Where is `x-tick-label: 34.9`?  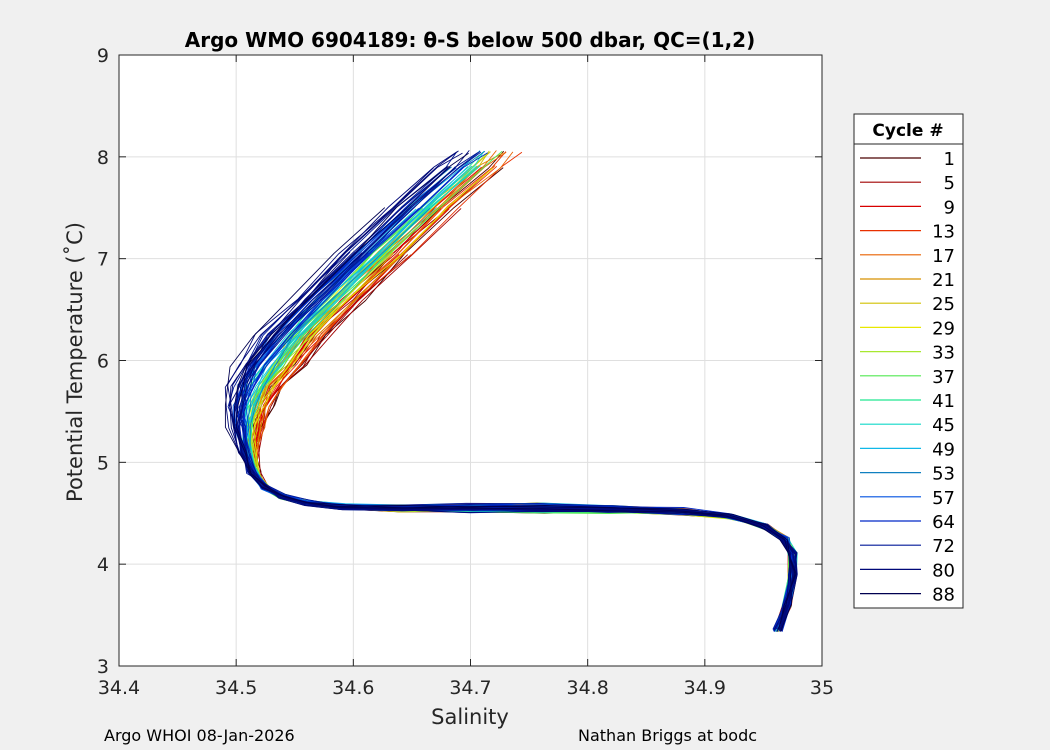 x-tick-label: 34.9 is located at coordinates (705, 688).